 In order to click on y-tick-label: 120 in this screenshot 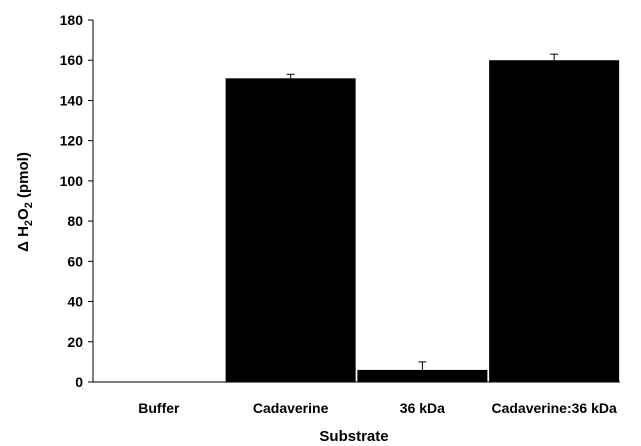, I will do `click(72, 141)`.